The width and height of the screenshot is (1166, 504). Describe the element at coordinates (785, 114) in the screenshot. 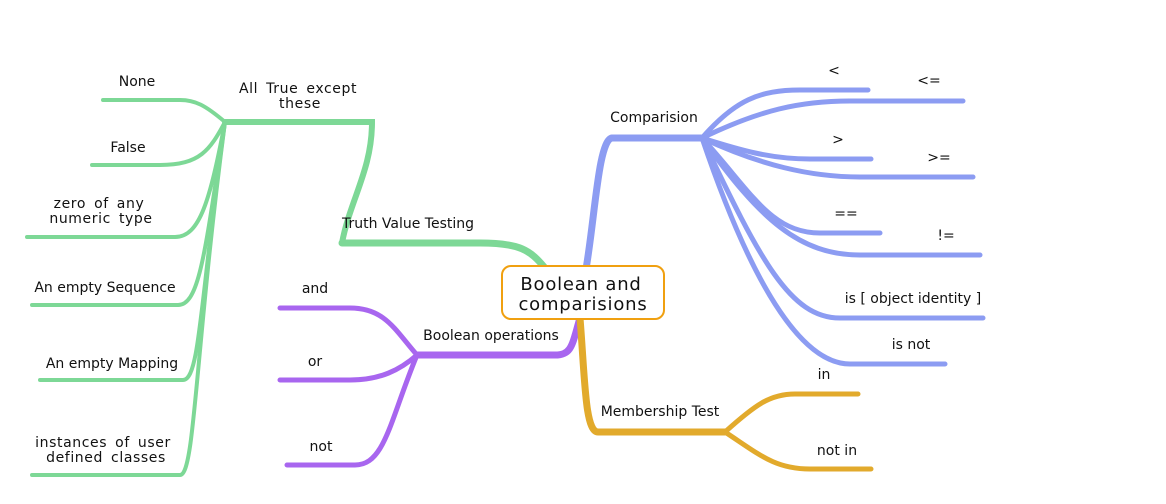

I see `edge-lt` at that location.